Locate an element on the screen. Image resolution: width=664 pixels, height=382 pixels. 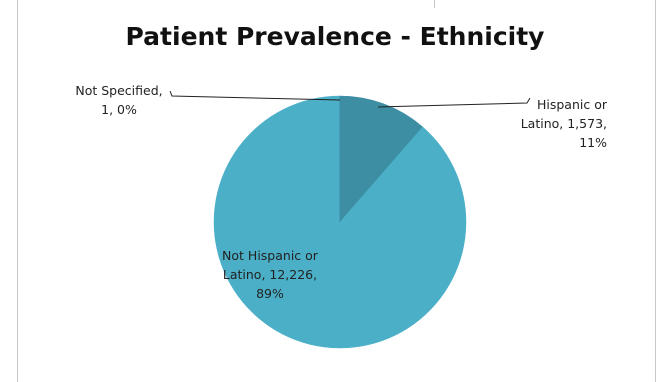
data-label-line: Not Specified, is located at coordinates (119, 90).